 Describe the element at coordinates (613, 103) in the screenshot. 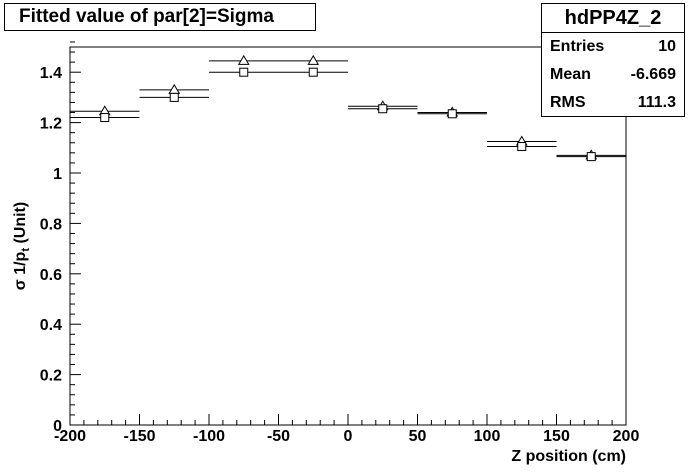

I see `stat-row-rms: RMS 111.3` at that location.